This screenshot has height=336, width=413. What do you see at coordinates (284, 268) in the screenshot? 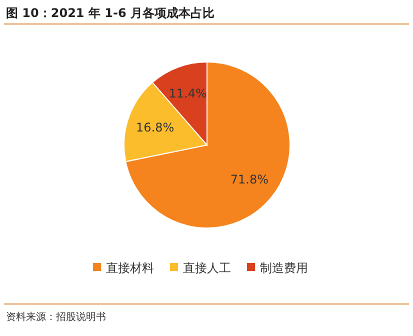
I see `legend-label: 制造费用` at bounding box center [284, 268].